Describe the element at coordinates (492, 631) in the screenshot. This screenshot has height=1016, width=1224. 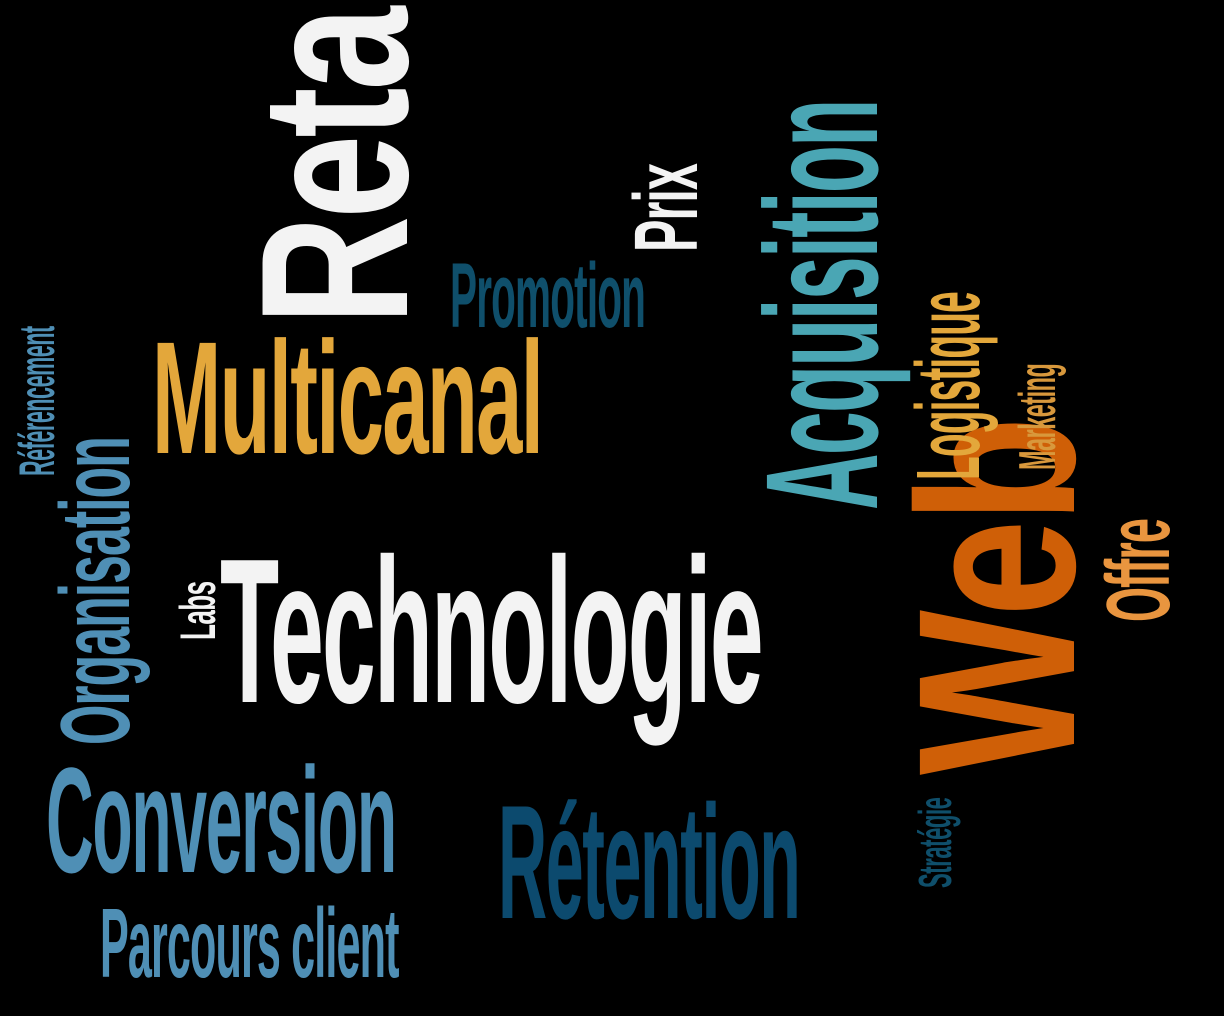
I see `word-technologie: Technologie` at that location.